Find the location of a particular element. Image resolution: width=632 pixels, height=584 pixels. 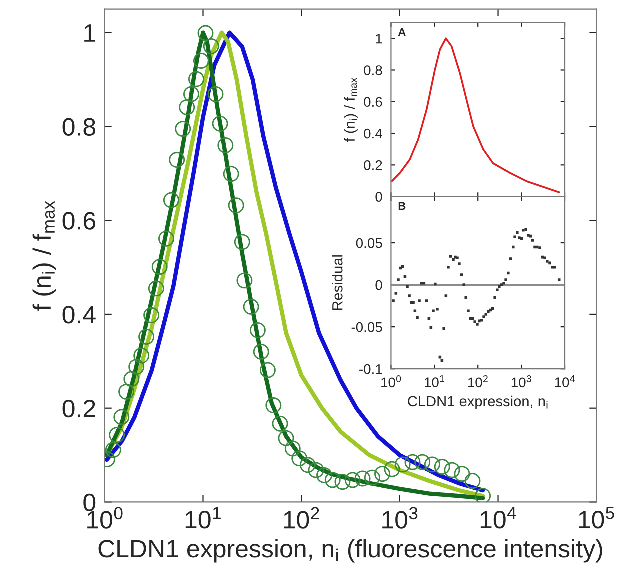

x-tick-label: 10$^{5}$ is located at coordinates (596, 518).